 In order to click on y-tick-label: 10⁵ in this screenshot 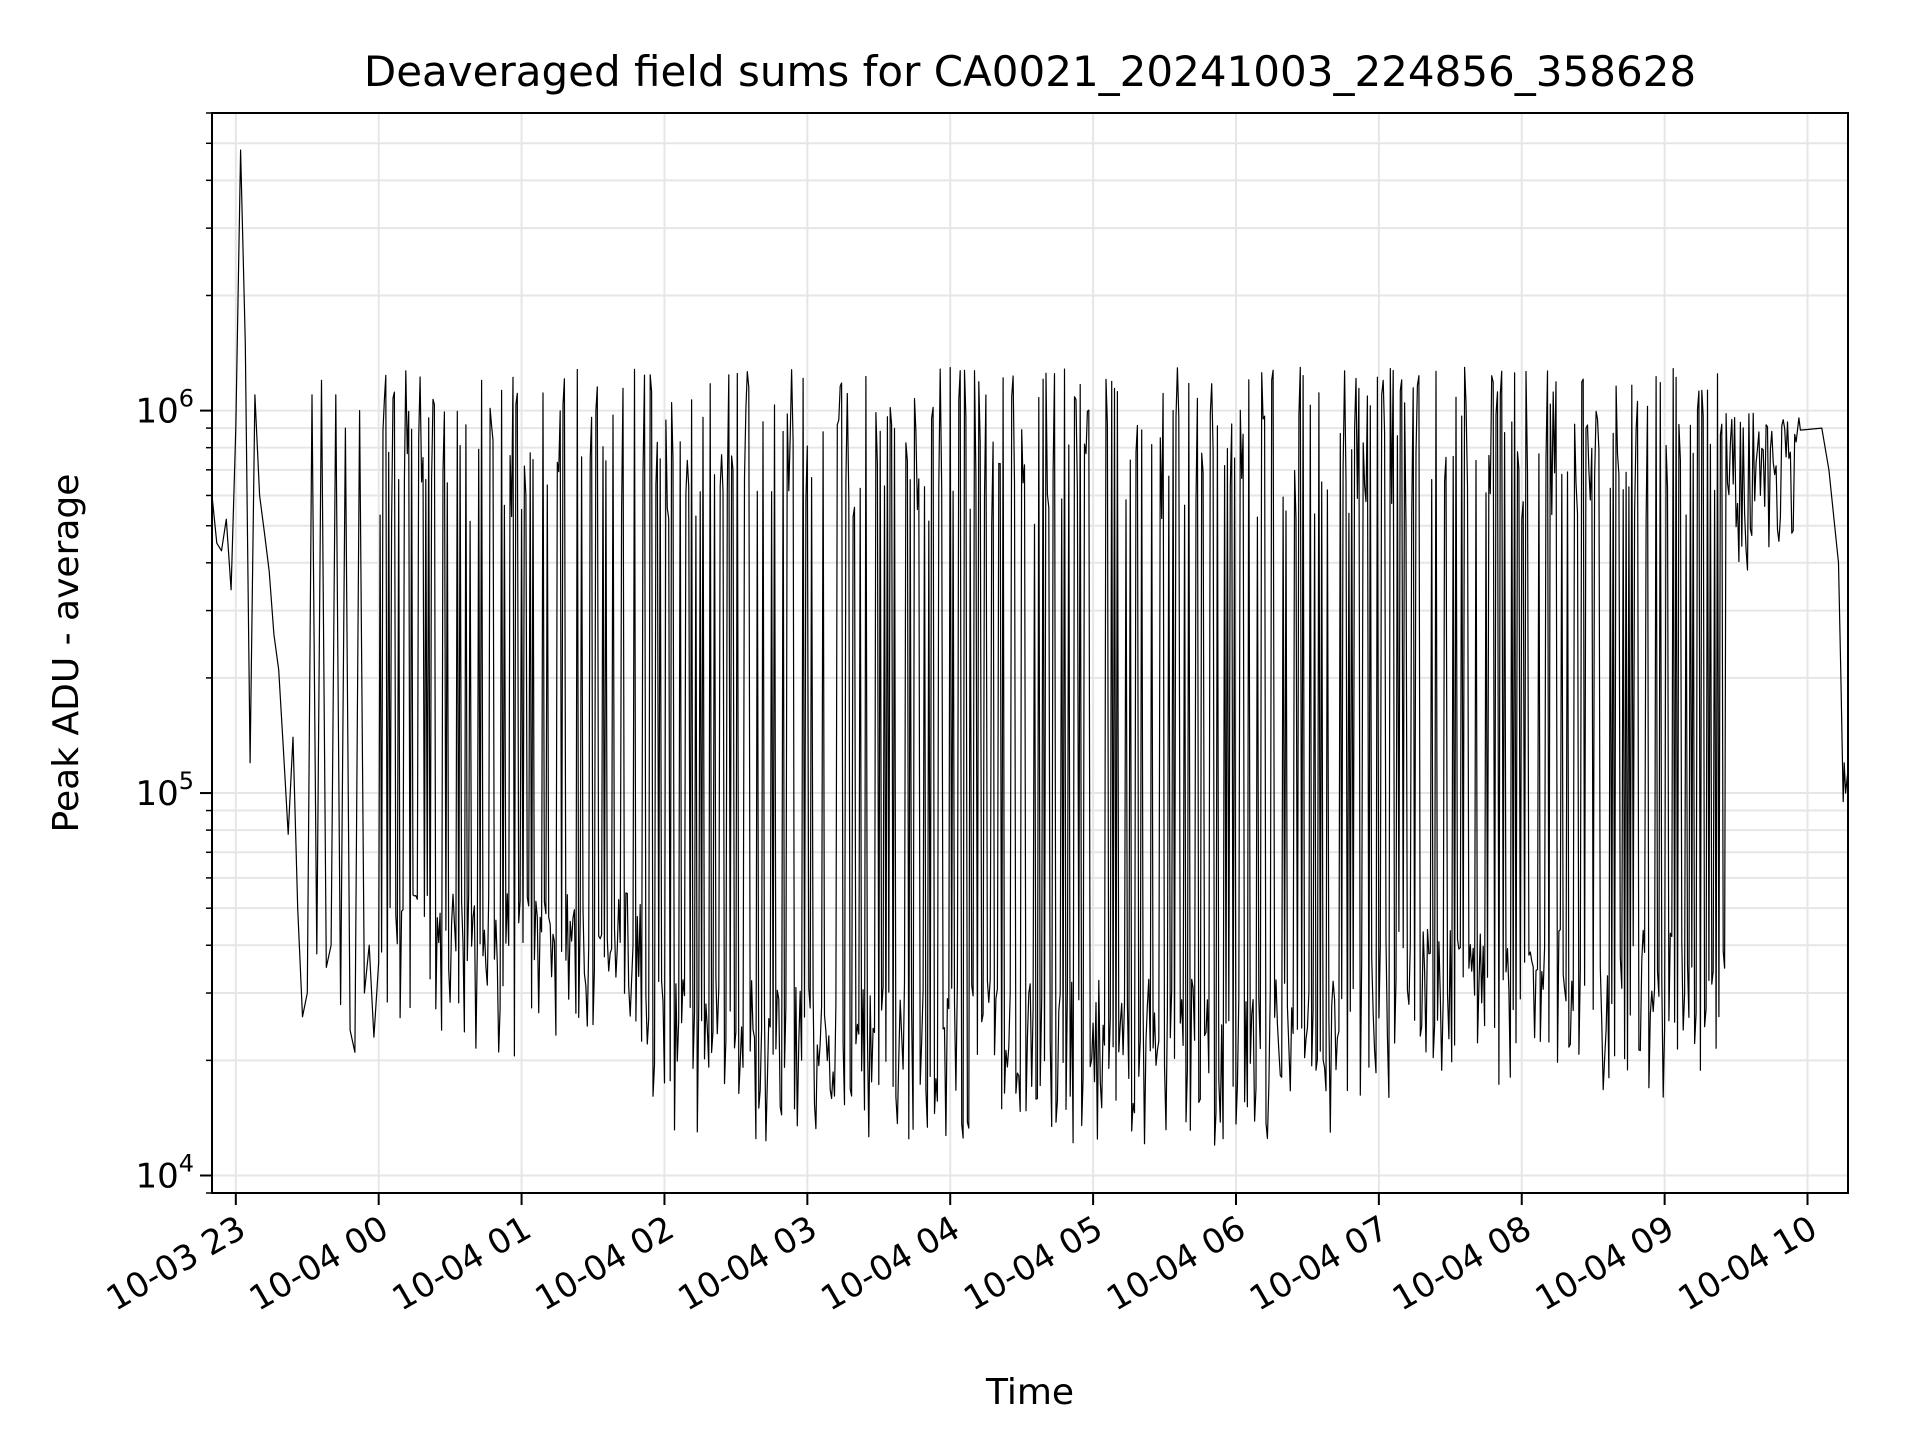, I will do `click(164, 790)`.